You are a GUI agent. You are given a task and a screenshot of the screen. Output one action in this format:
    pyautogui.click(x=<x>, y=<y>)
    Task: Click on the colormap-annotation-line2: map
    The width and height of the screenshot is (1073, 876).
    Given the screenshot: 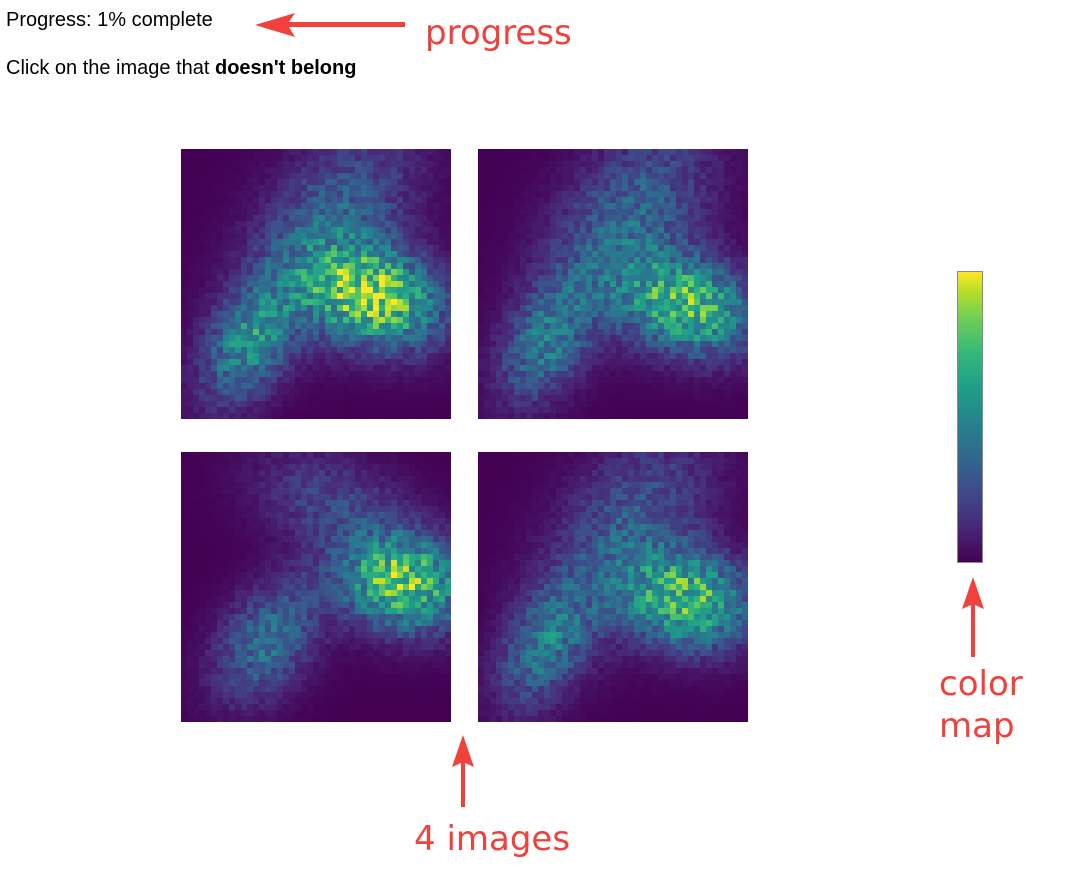 What is the action you would take?
    pyautogui.click(x=977, y=726)
    